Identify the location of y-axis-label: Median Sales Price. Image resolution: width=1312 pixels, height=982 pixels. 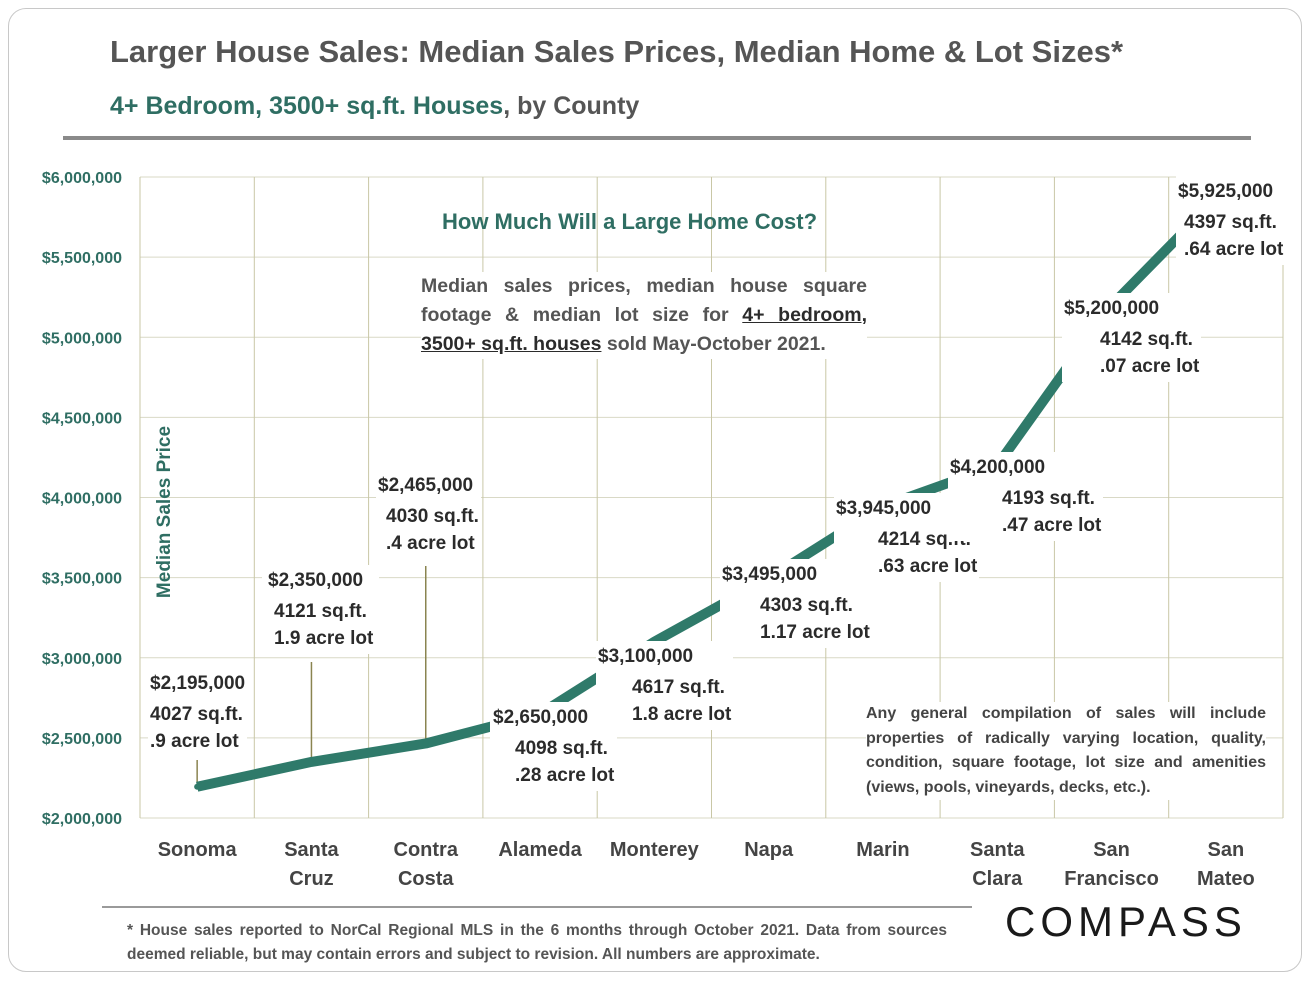
(164, 512).